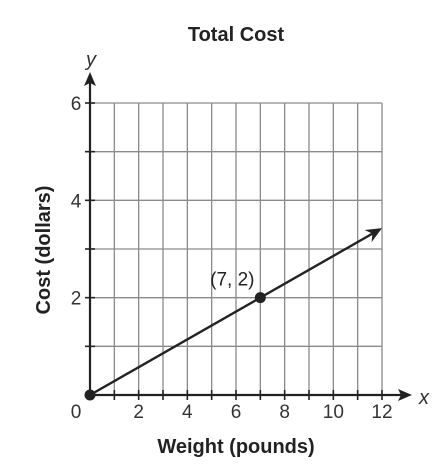  I want to click on y-tick-label: 6, so click(76, 104).